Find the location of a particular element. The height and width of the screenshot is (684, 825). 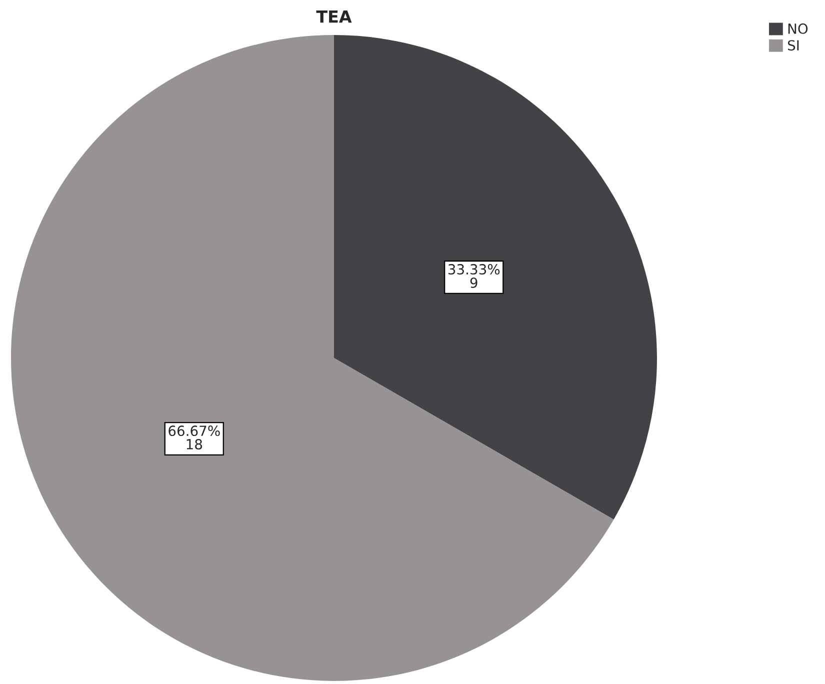

legend-label: NO is located at coordinates (798, 28).